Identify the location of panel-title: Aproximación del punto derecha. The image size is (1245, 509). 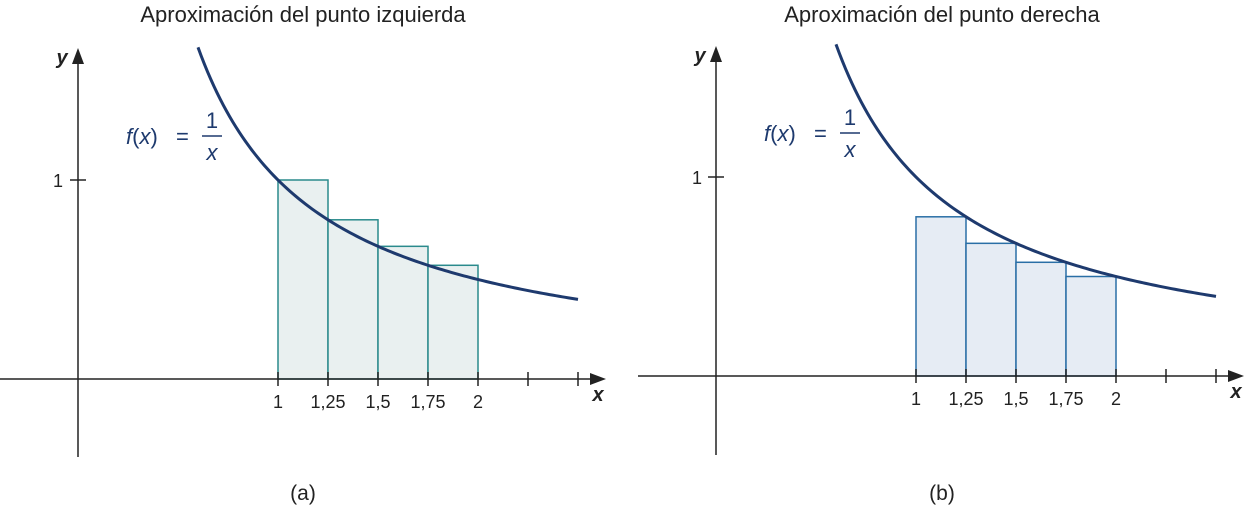
(942, 14).